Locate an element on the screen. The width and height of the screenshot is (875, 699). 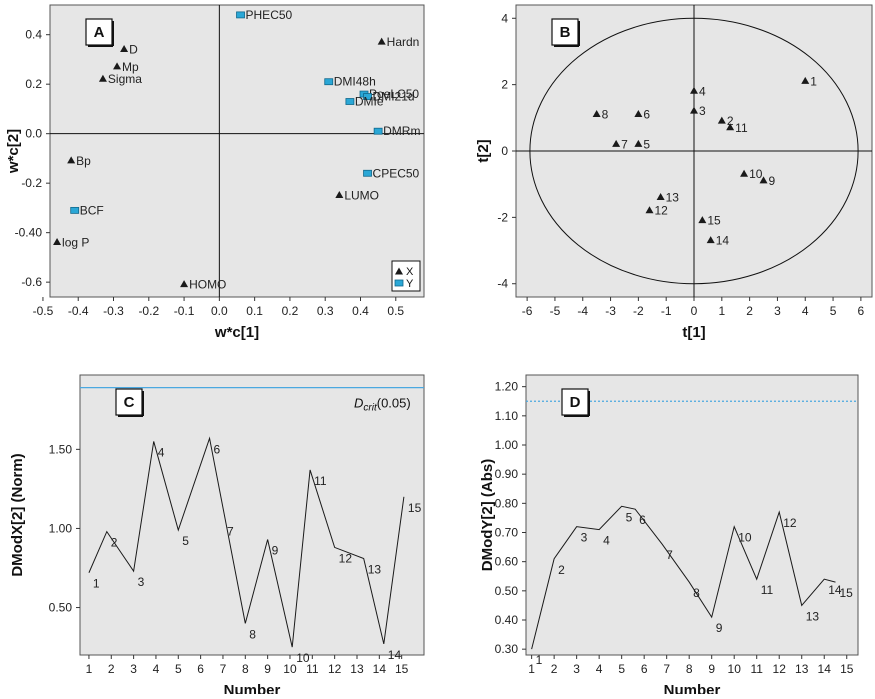
x-tick-label: 6 is located at coordinates (861, 311).